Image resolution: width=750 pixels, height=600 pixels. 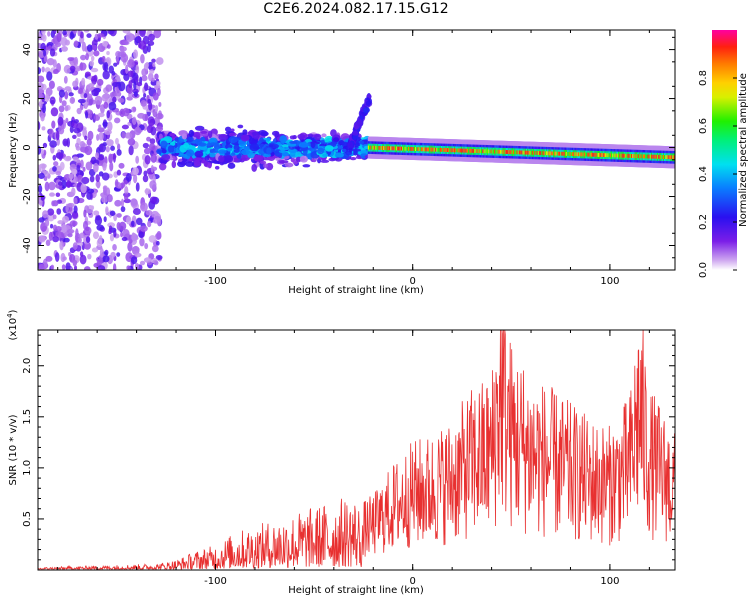 What do you see at coordinates (743, 150) in the screenshot?
I see `colorbar-label: Normalized spectral amplitude` at bounding box center [743, 150].